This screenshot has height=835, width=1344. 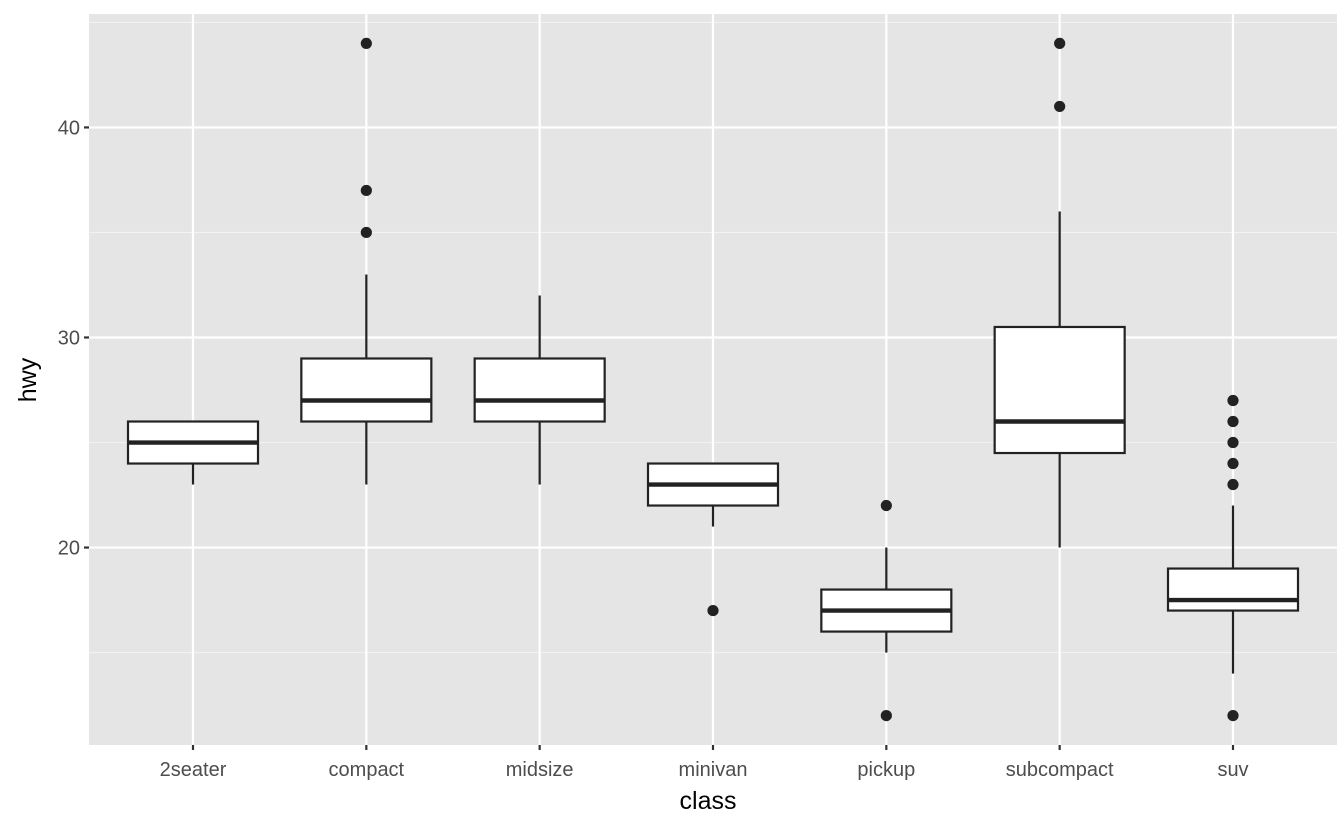 What do you see at coordinates (69, 338) in the screenshot?
I see `y-tick-label: 30` at bounding box center [69, 338].